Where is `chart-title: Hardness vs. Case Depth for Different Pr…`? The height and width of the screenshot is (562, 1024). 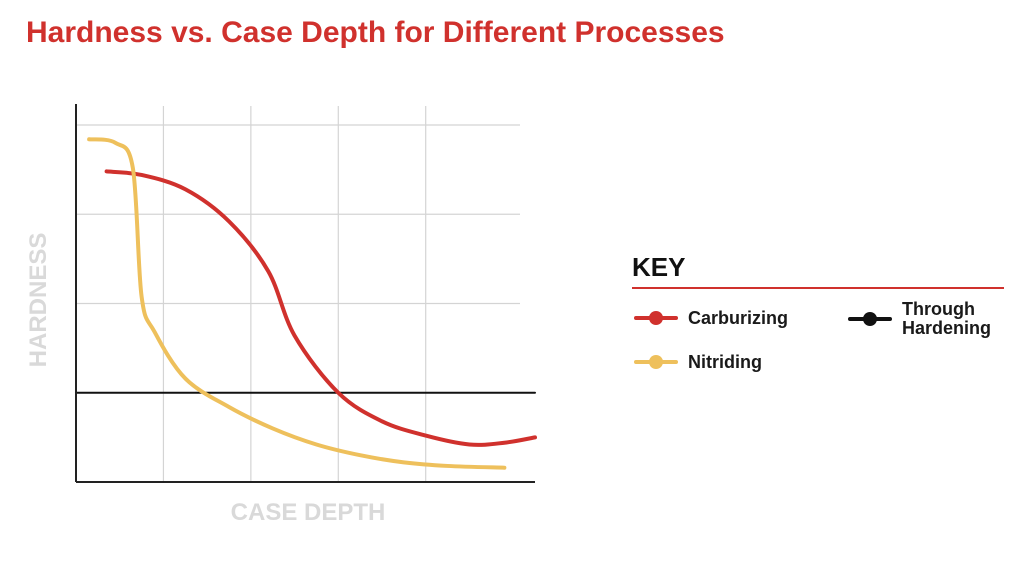
chart-title: Hardness vs. Case Depth for Different Pr… is located at coordinates (375, 32).